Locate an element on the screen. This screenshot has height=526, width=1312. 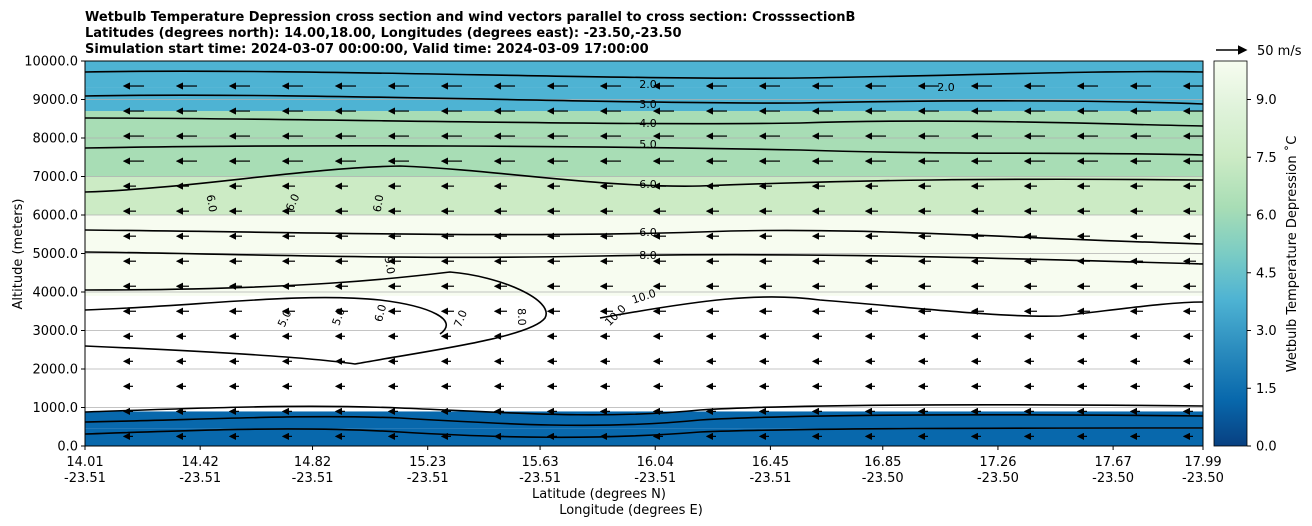
contour-label-1: 3.0 is located at coordinates (648, 104).